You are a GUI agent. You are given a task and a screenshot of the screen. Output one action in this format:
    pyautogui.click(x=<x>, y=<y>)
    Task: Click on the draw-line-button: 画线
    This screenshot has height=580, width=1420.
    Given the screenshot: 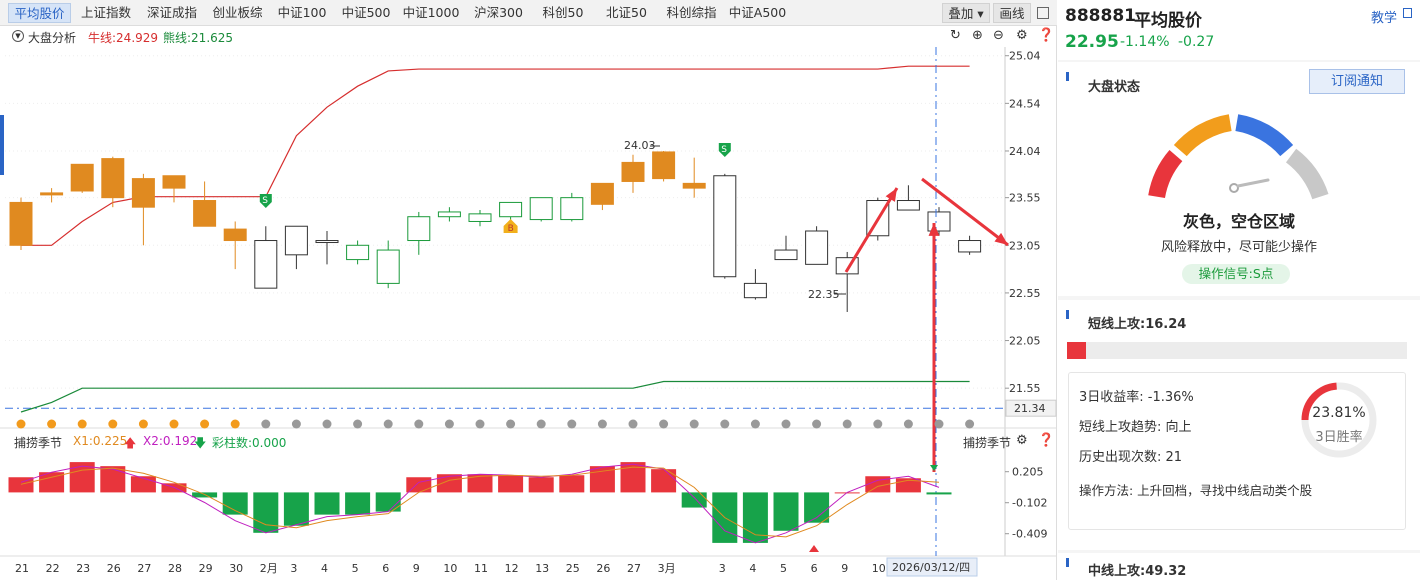 What is the action you would take?
    pyautogui.click(x=1012, y=13)
    